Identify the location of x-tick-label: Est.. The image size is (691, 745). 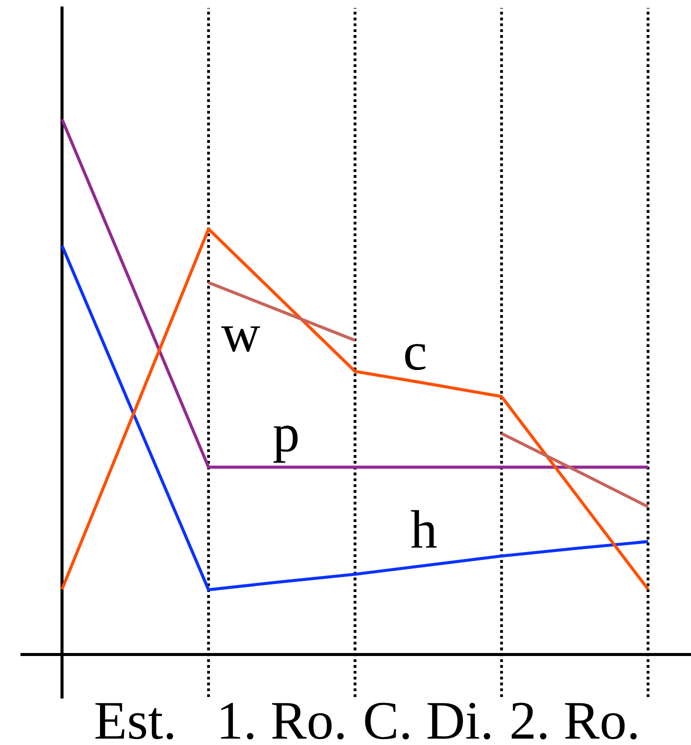
(134, 721).